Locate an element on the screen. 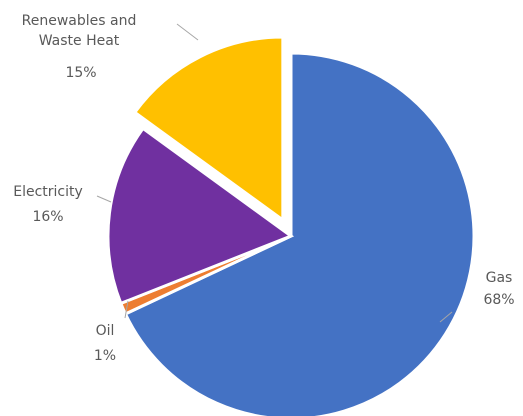  slice-value-label-renewables-and-waste-heat: 15% is located at coordinates (80, 73).